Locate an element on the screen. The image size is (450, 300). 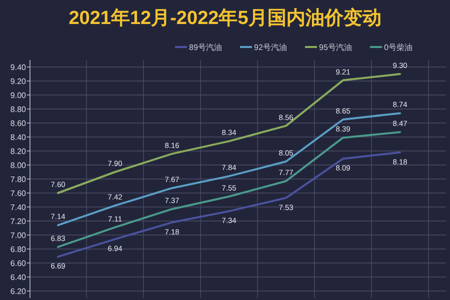
y-tick-label: 9.40 is located at coordinates (18, 67).